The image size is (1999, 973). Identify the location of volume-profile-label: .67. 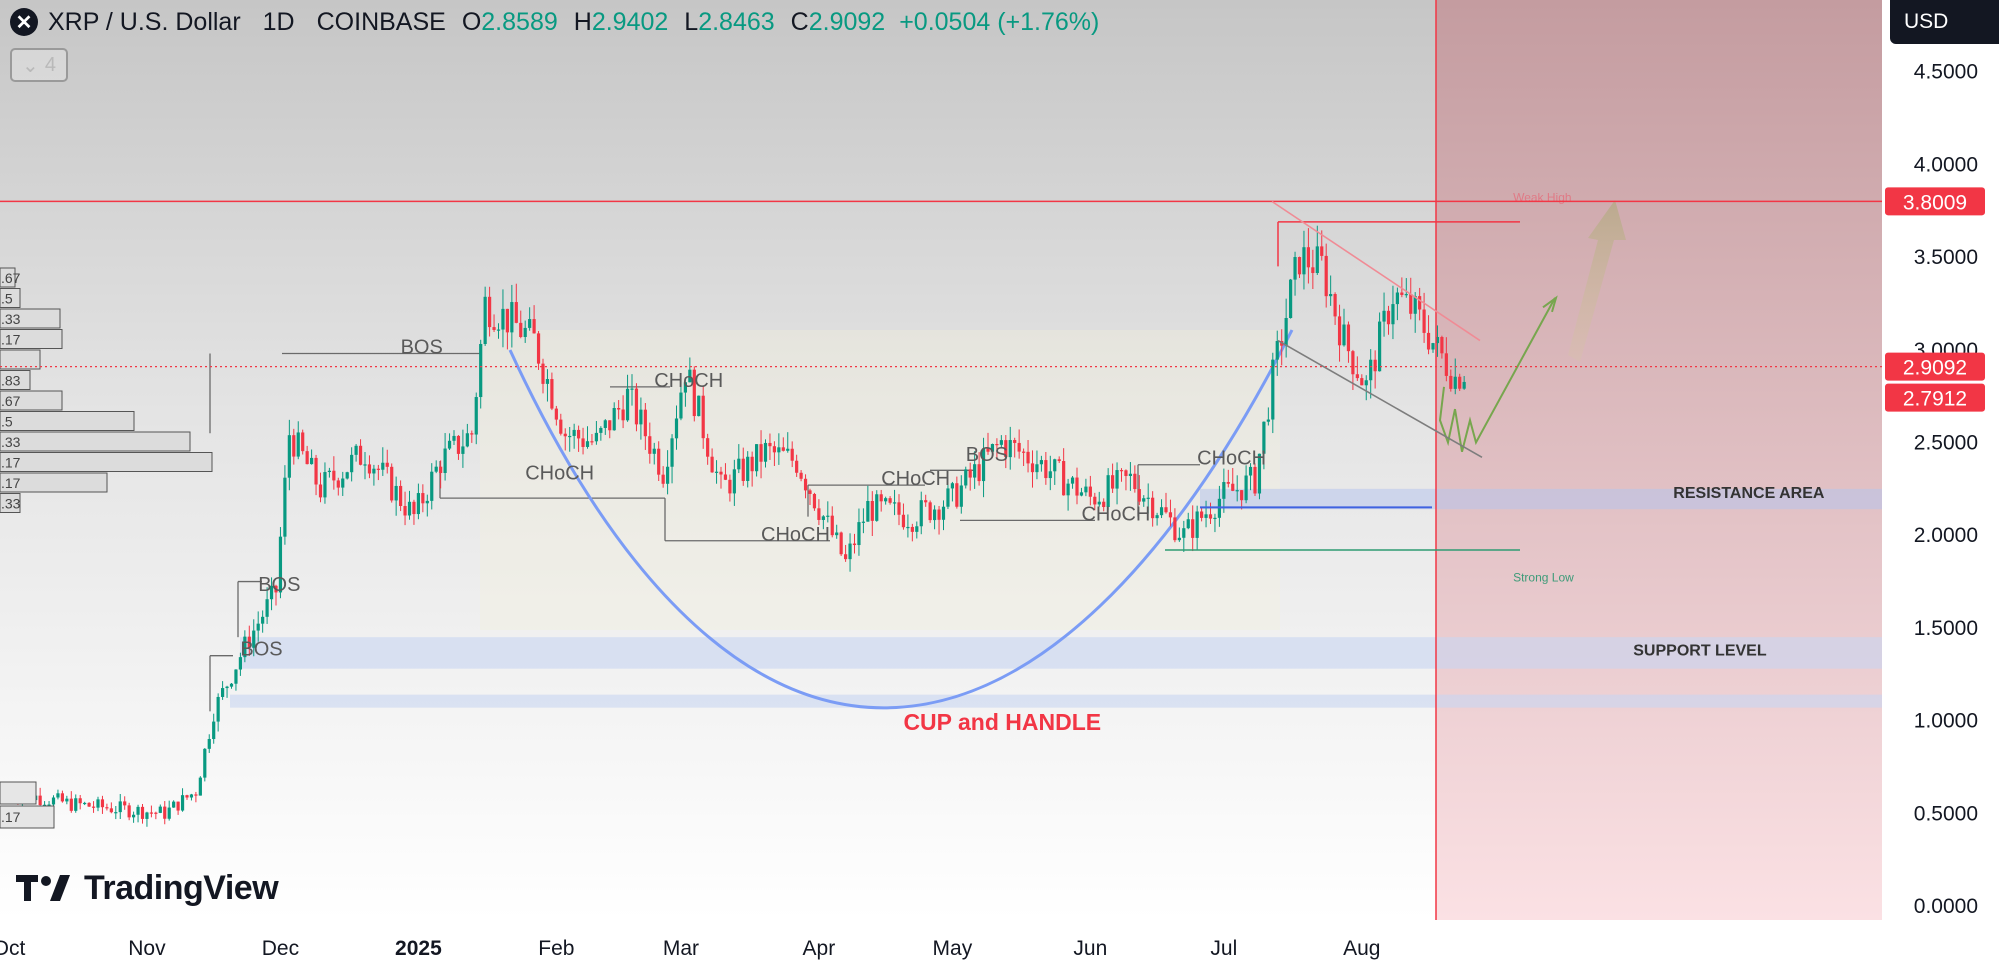
(11, 401).